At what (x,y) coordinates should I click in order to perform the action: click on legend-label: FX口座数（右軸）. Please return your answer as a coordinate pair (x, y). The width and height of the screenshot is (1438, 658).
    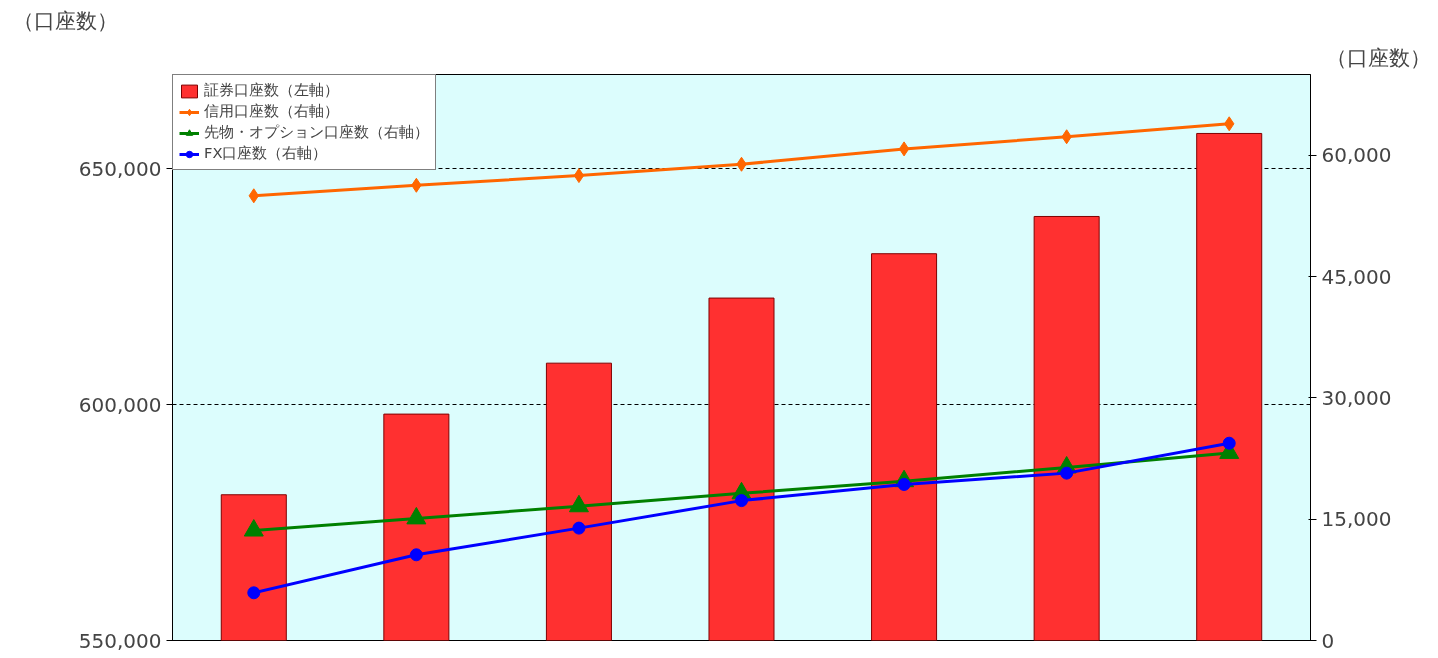
    Looking at the image, I should click on (266, 153).